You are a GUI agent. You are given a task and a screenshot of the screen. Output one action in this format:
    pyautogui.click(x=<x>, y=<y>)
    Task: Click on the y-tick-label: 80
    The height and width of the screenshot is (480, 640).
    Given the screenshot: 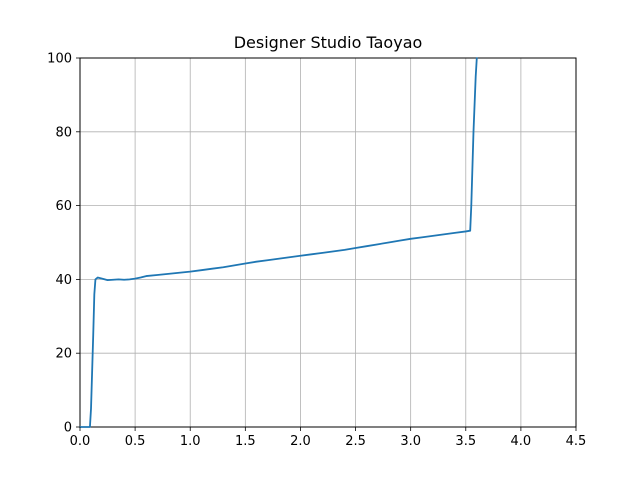 What is the action you would take?
    pyautogui.click(x=63, y=132)
    